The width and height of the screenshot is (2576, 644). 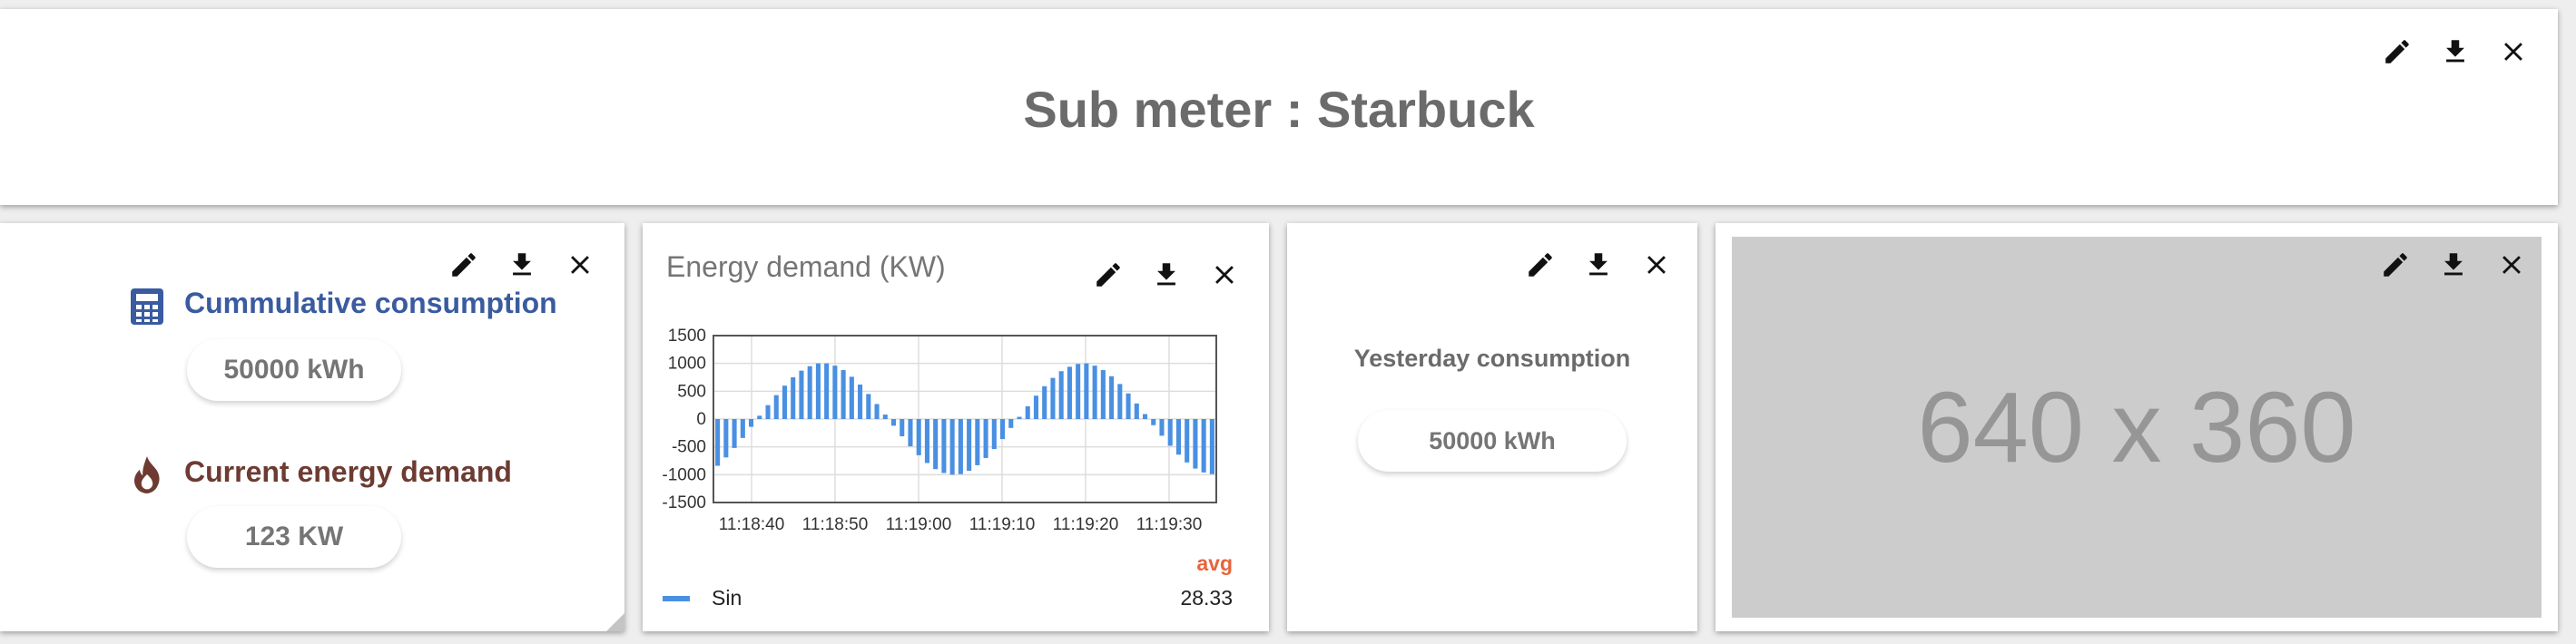 What do you see at coordinates (1492, 441) in the screenshot?
I see `yesterday-consumption-value: 50000 kWh` at bounding box center [1492, 441].